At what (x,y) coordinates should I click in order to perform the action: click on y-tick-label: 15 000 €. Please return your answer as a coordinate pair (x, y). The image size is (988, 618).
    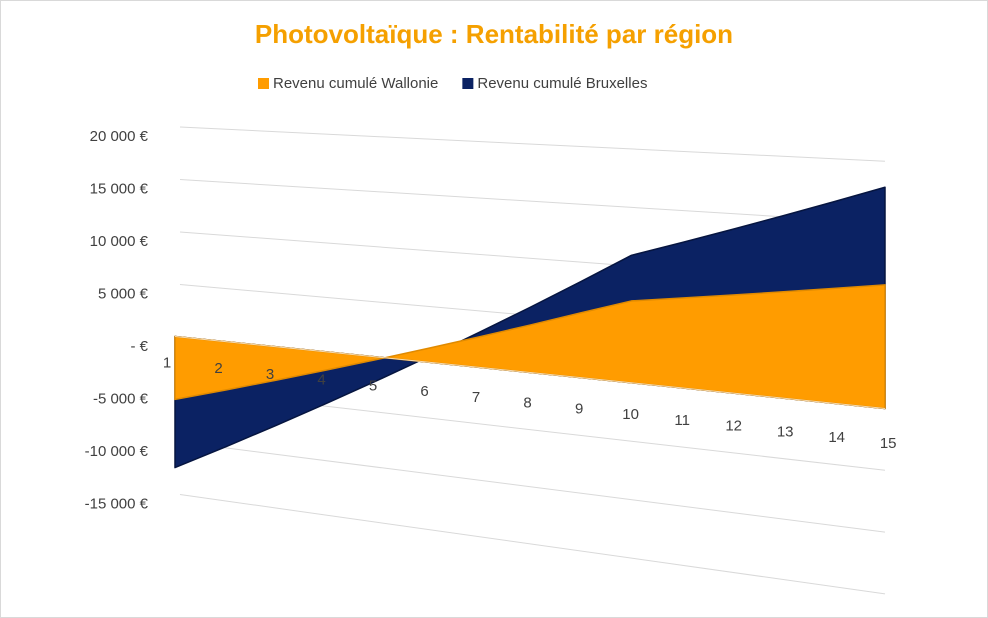
    Looking at the image, I should click on (119, 188).